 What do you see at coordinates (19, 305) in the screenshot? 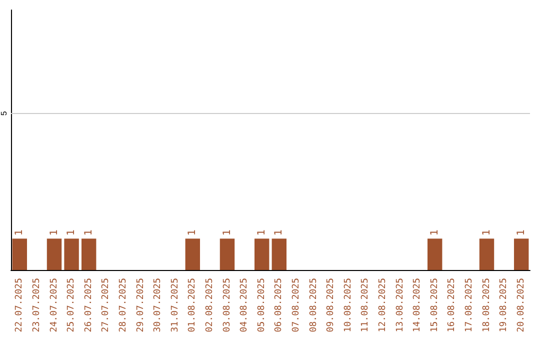
I see `x-tick-label: 22.07.2025` at bounding box center [19, 305].